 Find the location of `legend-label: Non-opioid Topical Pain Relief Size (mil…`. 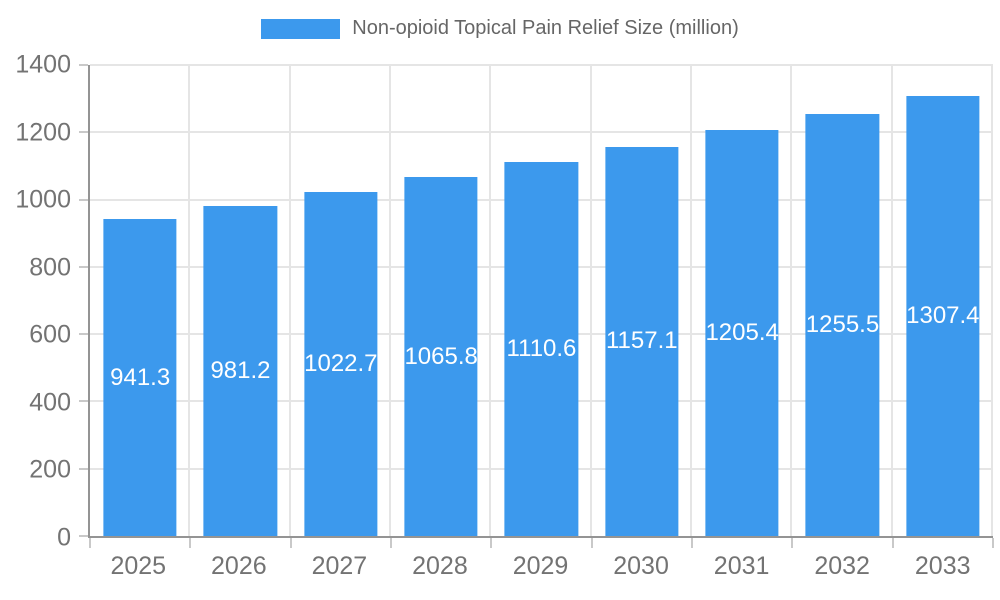

legend-label: Non-opioid Topical Pain Relief Size (mil… is located at coordinates (545, 28).